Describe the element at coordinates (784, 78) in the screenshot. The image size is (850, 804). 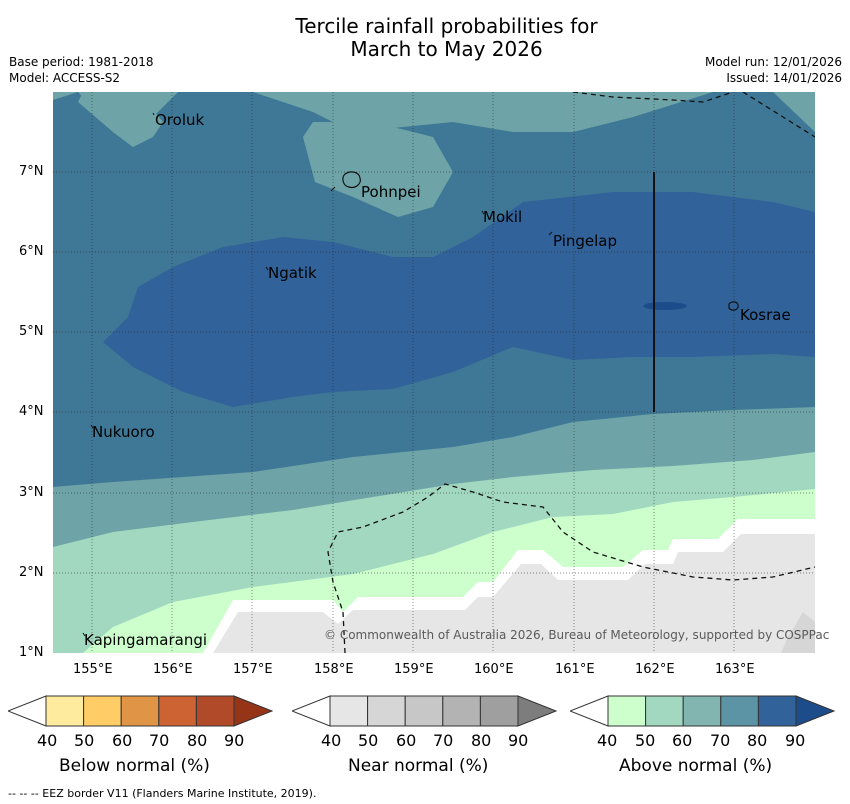
I see `issued-date: Issued: 14/01/2026` at that location.